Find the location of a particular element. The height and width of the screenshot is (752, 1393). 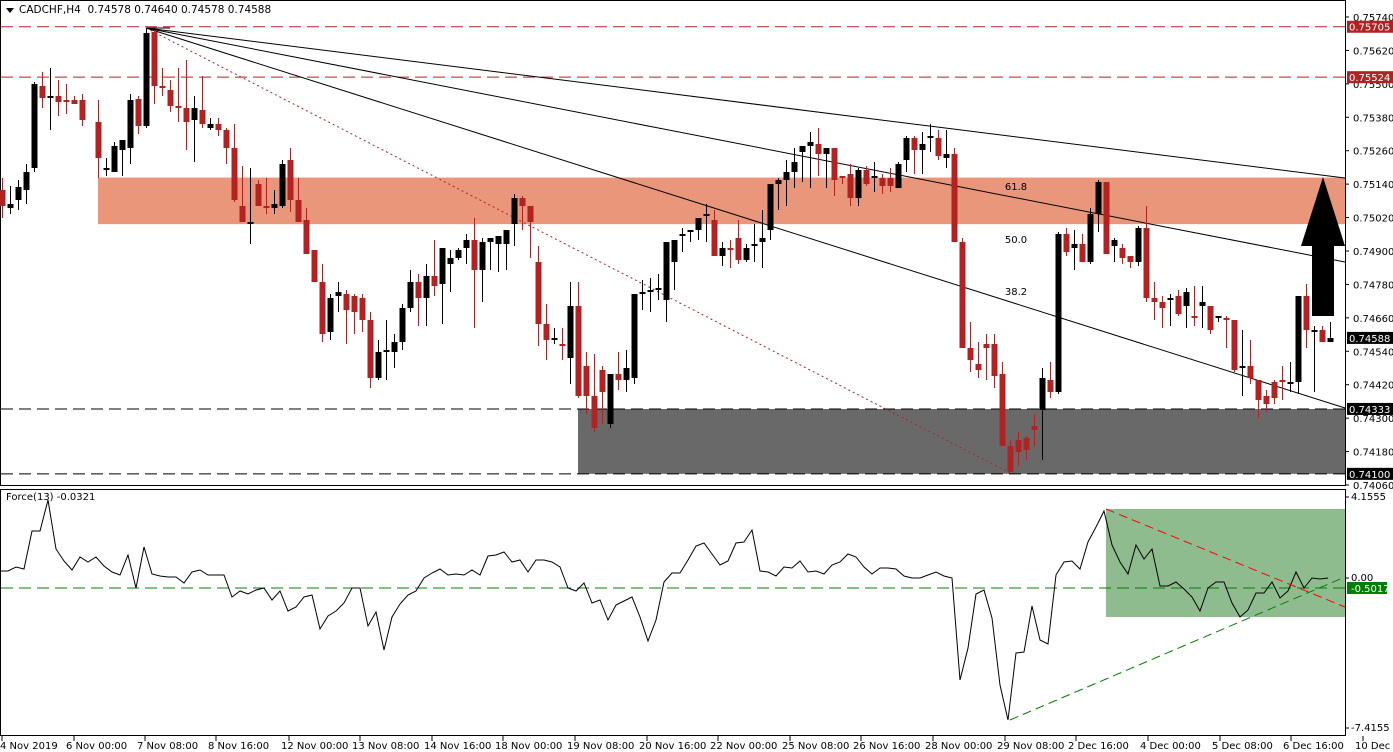

price-tick-label: 0.75500 is located at coordinates (1373, 85).